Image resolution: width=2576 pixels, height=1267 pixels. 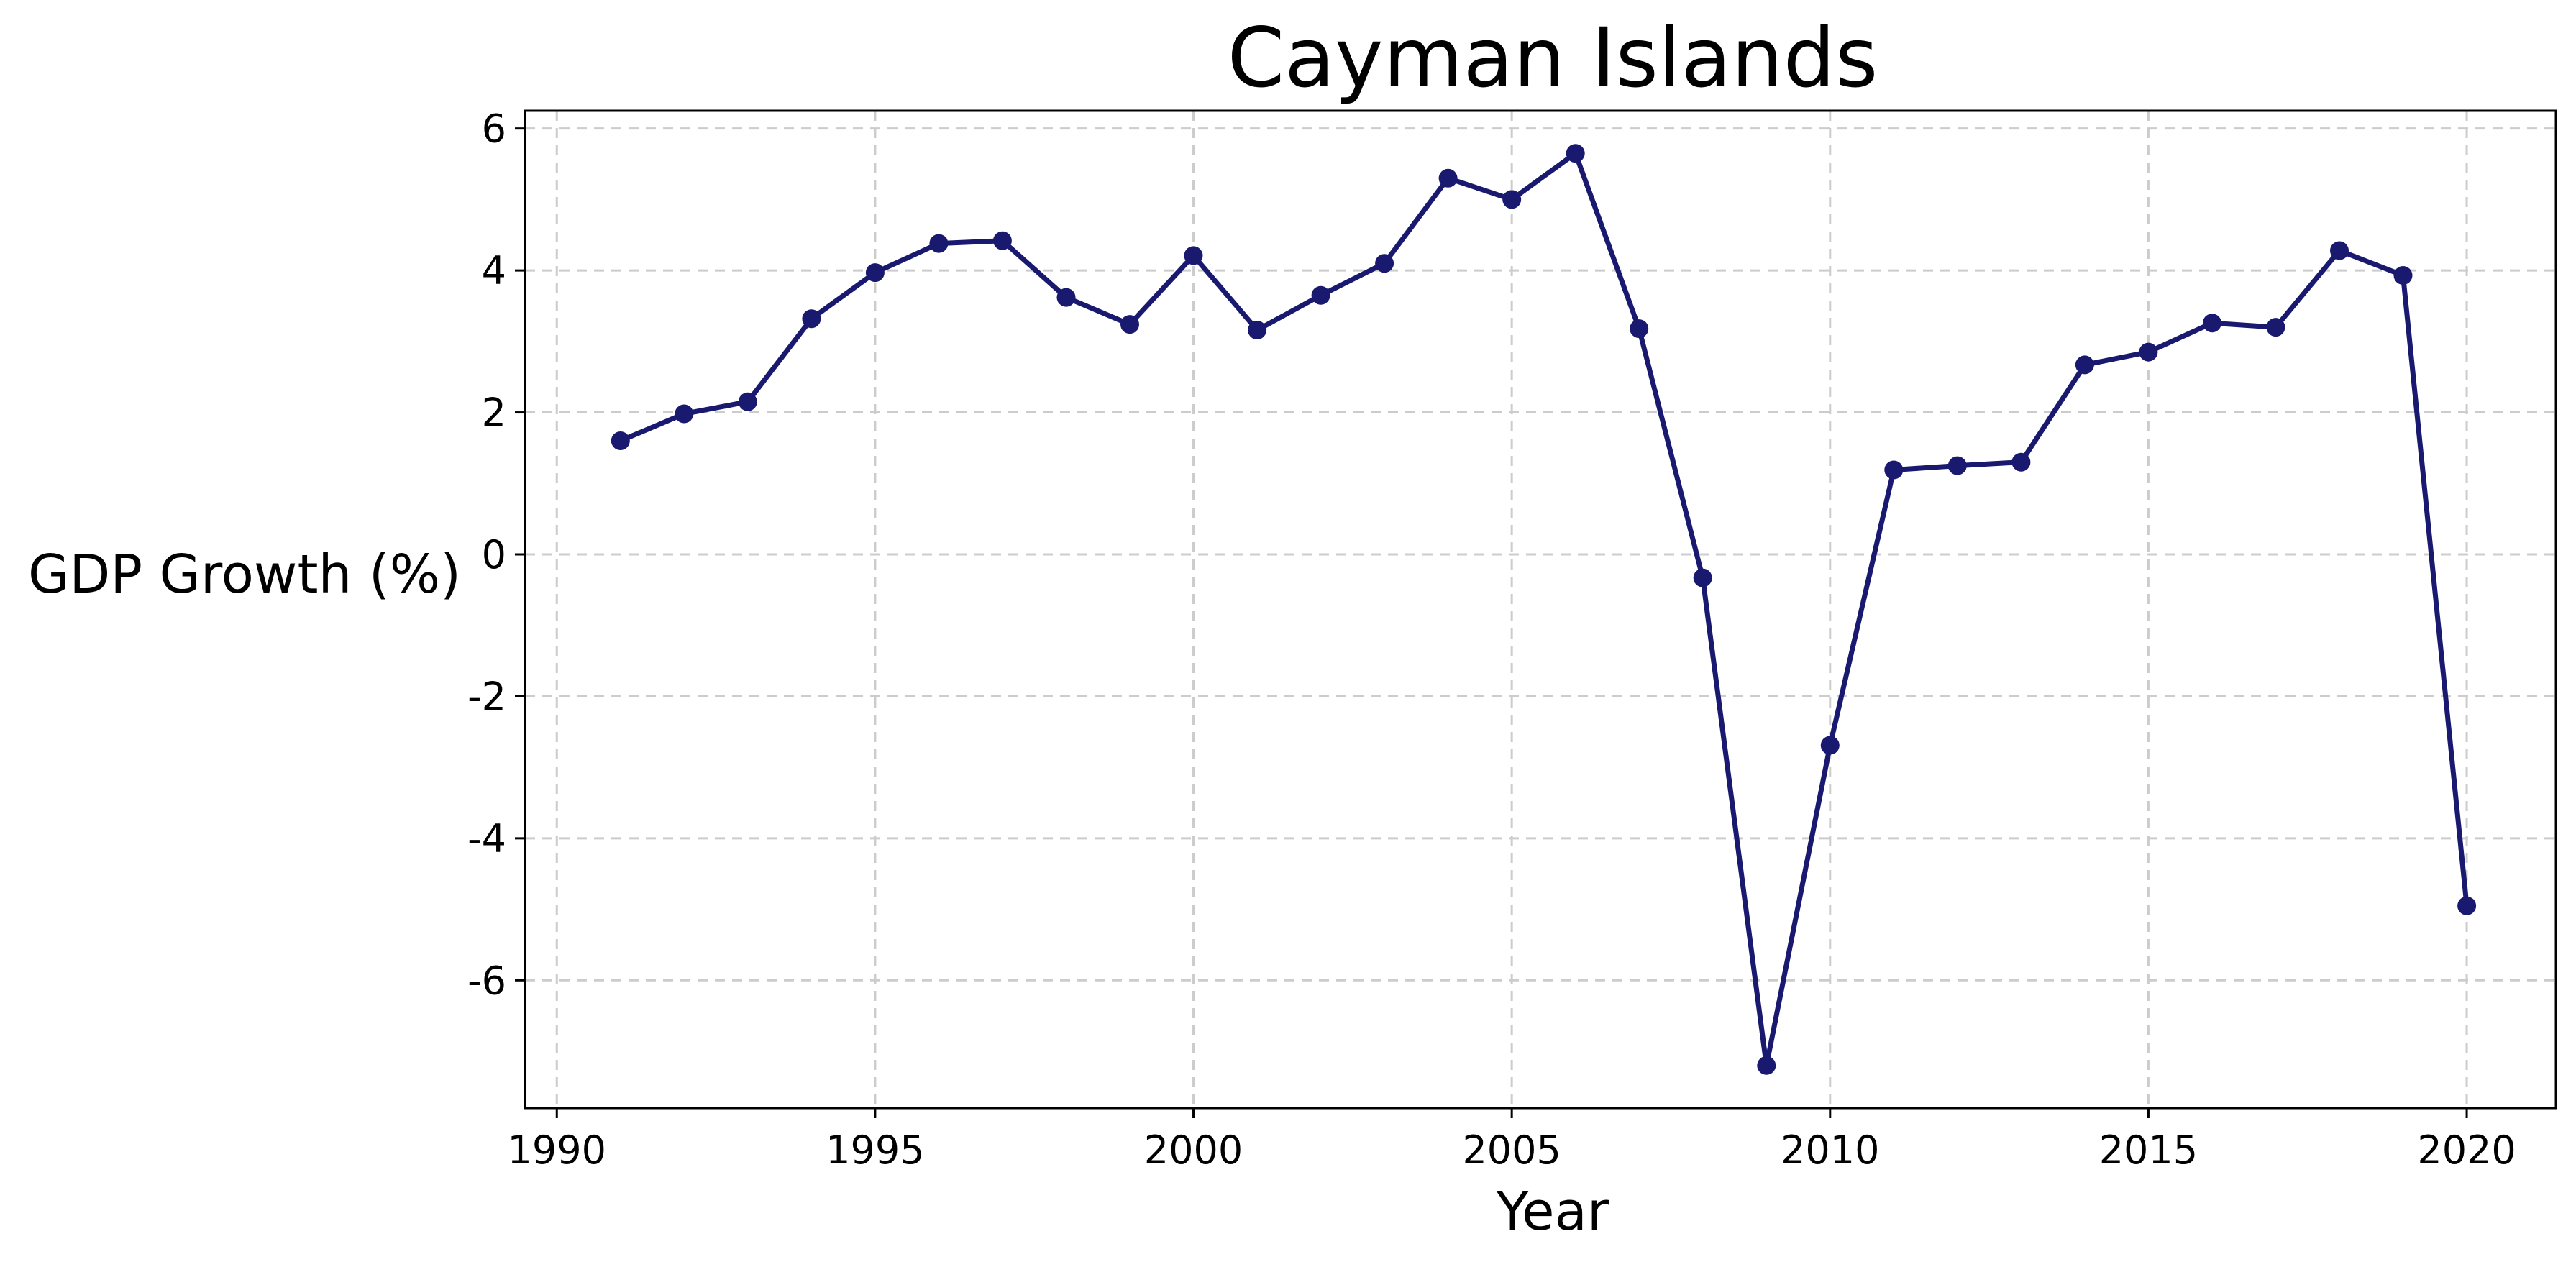 I want to click on chart-title: Cayman Islands, so click(x=1553, y=58).